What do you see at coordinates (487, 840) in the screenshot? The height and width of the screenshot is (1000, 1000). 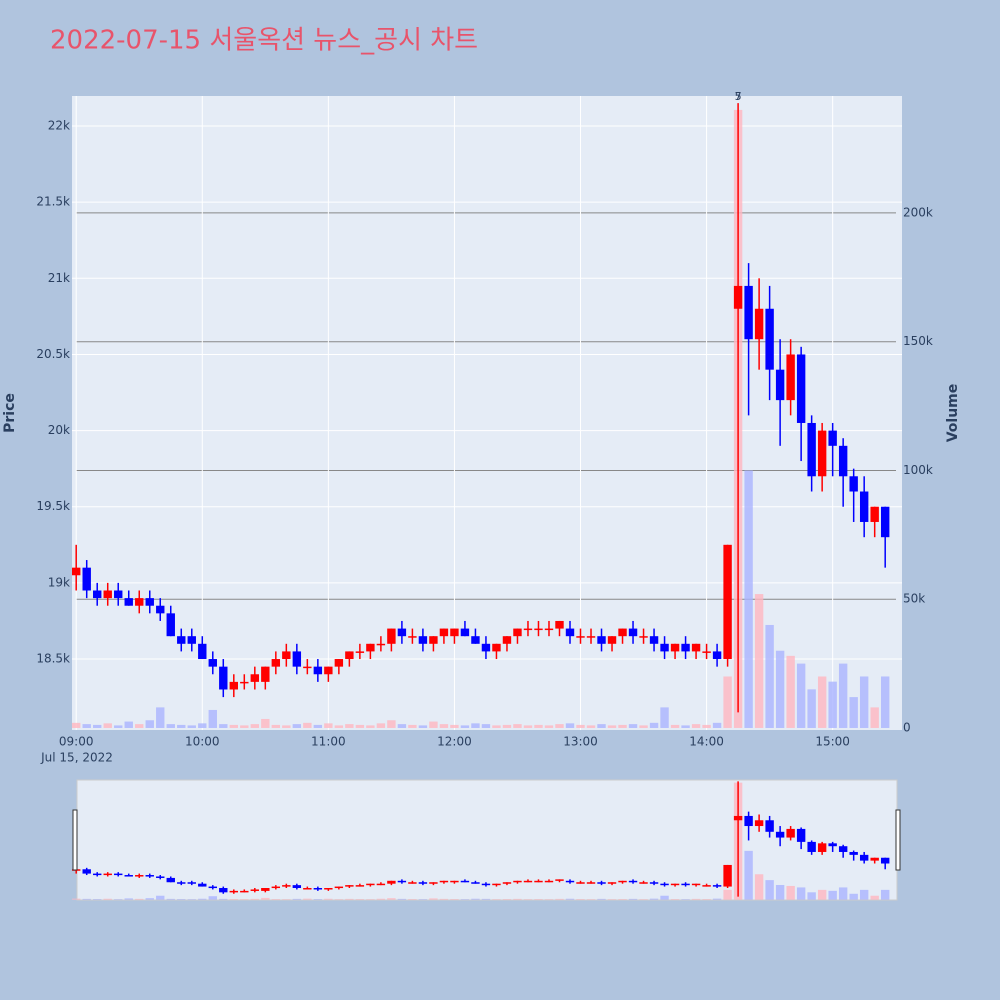 I see `range-slider` at bounding box center [487, 840].